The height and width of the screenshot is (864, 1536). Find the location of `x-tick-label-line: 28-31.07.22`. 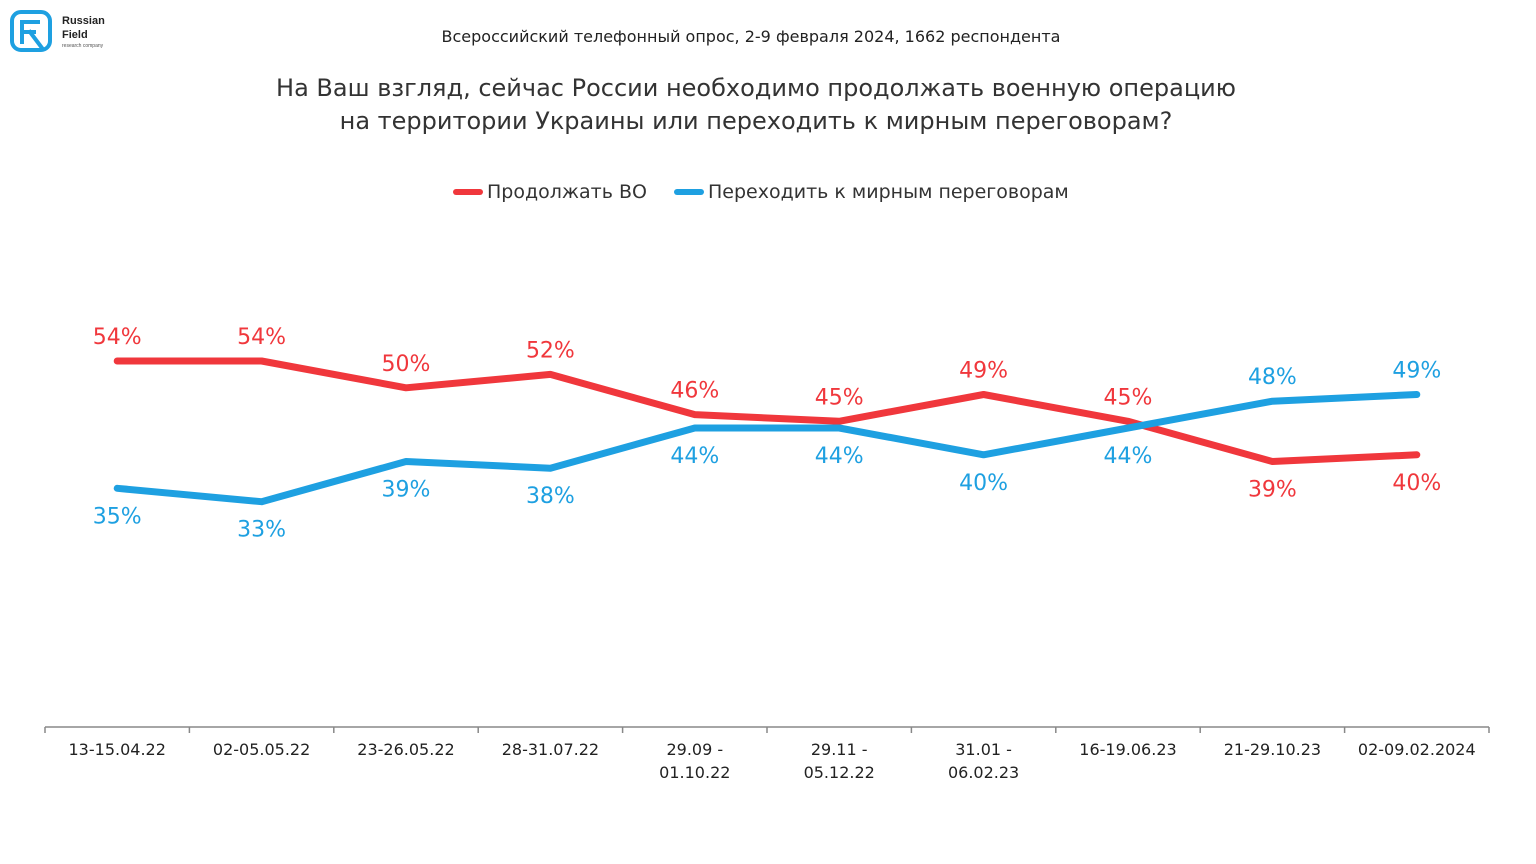

x-tick-label-line: 28-31.07.22 is located at coordinates (550, 749).